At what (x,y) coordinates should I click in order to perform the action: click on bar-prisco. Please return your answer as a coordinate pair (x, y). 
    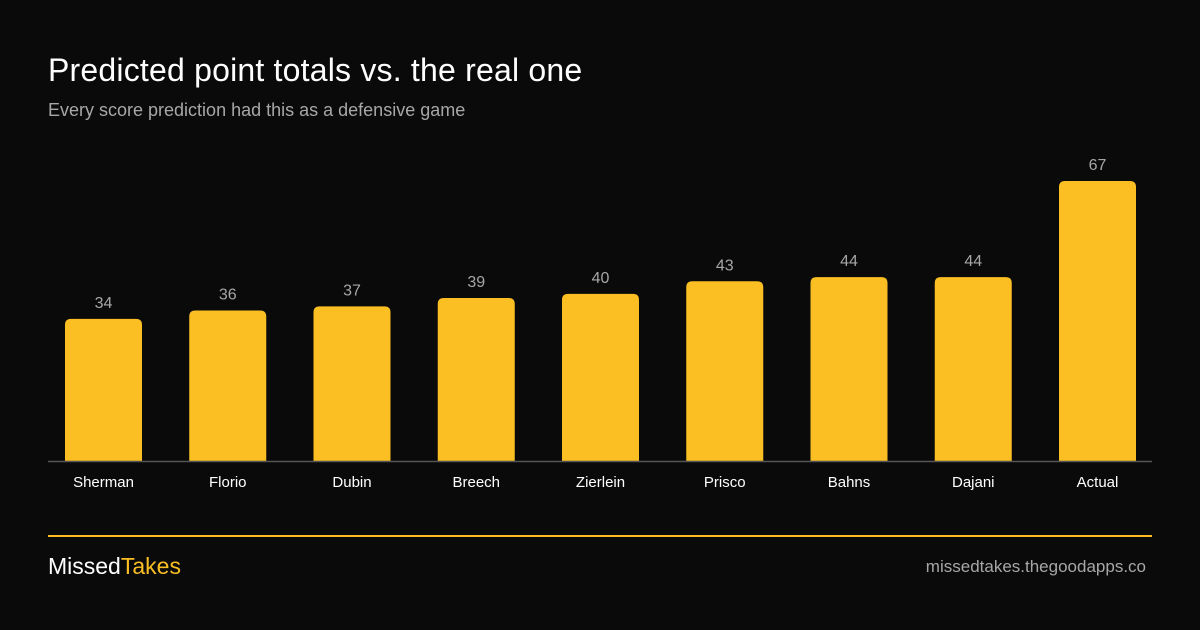
    Looking at the image, I should click on (725, 371).